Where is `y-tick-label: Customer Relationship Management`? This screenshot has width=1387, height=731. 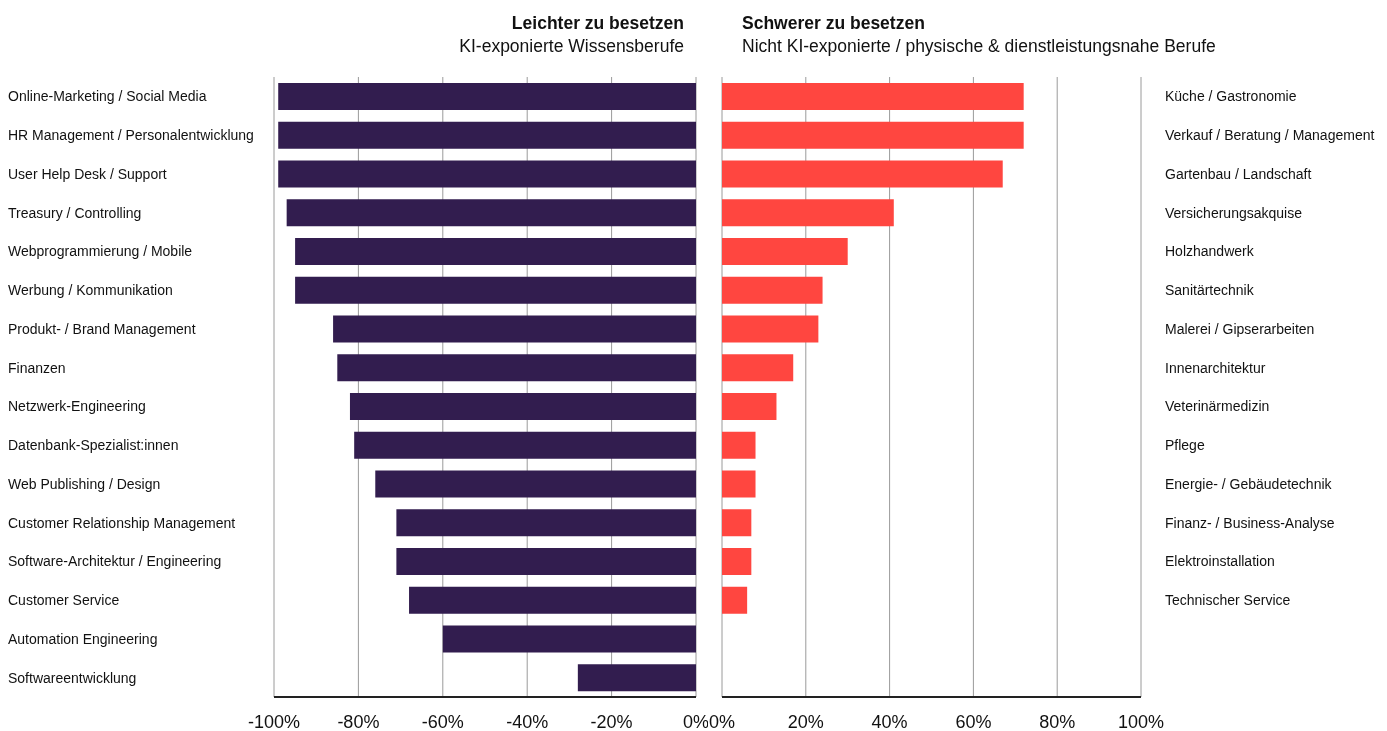
y-tick-label: Customer Relationship Management is located at coordinates (122, 522).